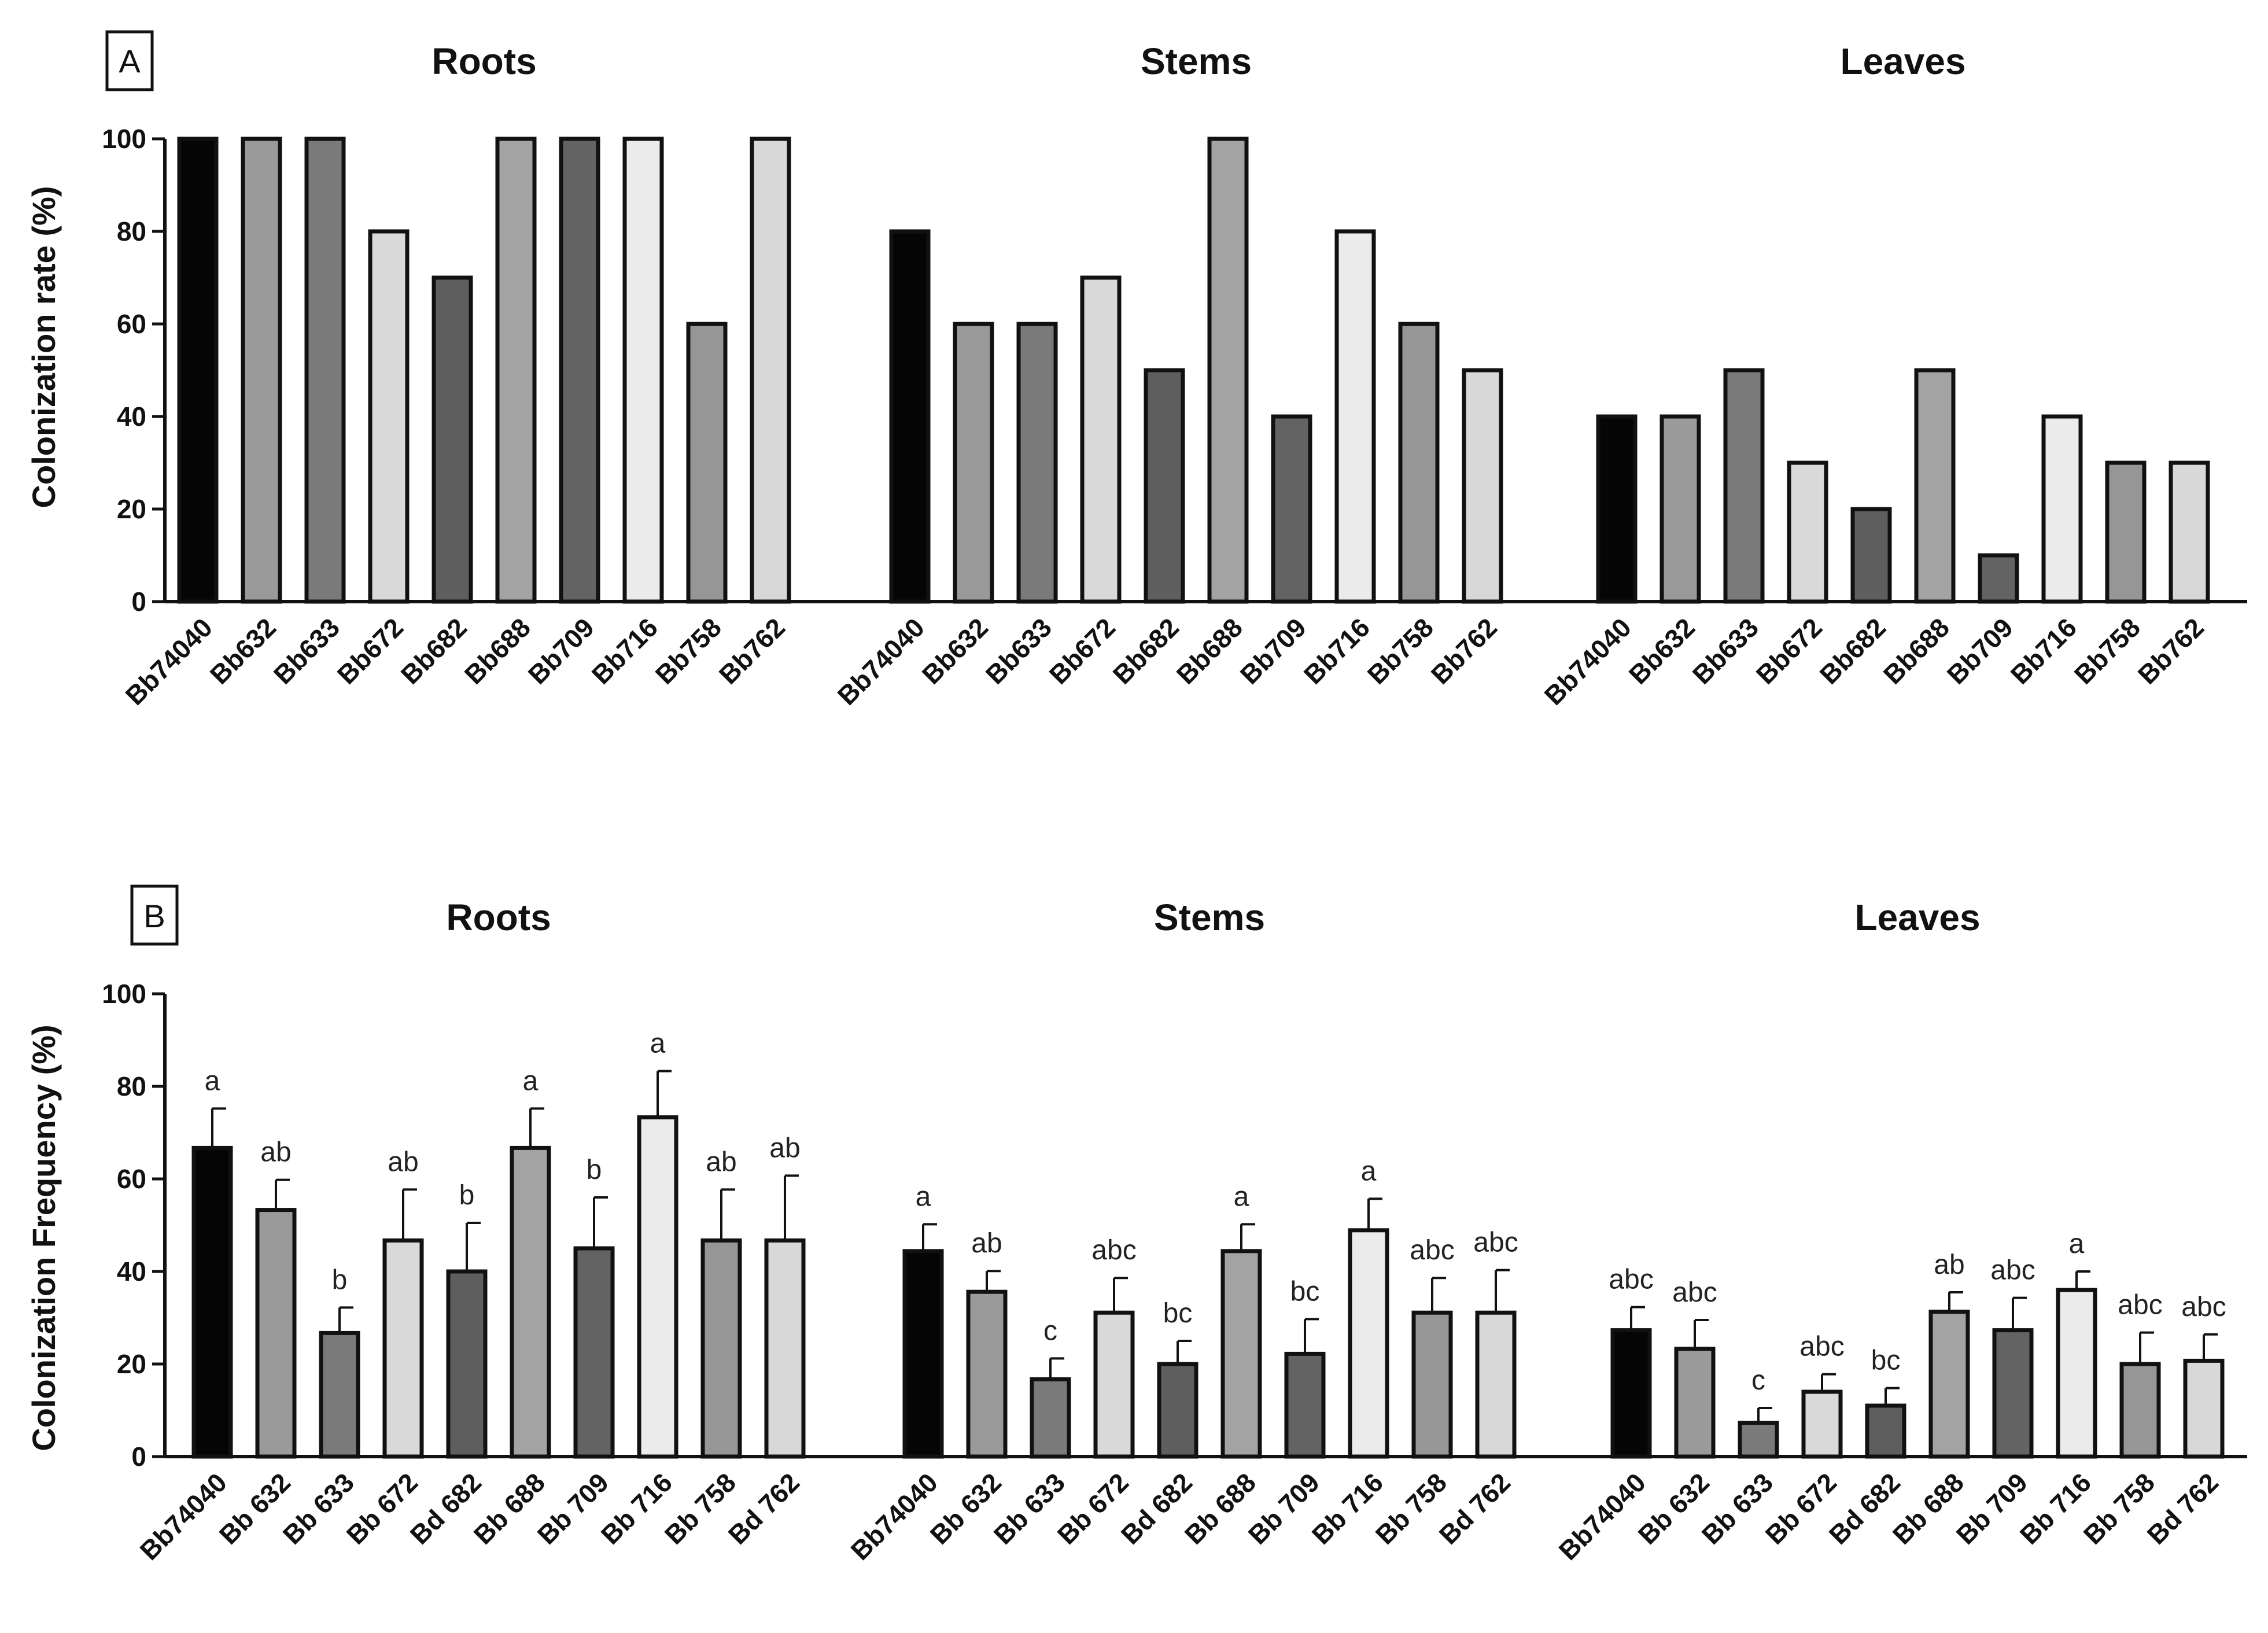 The width and height of the screenshot is (2268, 1633). What do you see at coordinates (124, 994) in the screenshot?
I see `panel-b-y-tick-label: 100` at bounding box center [124, 994].